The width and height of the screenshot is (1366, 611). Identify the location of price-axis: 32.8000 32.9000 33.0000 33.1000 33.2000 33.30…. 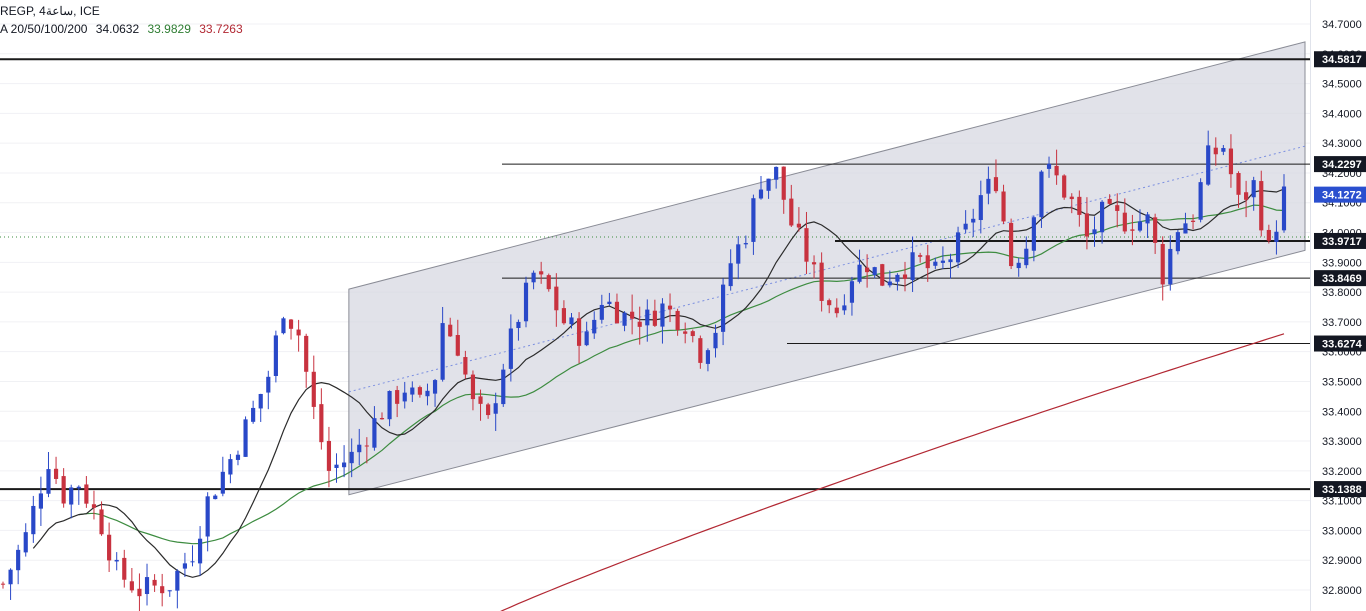
(1338, 305).